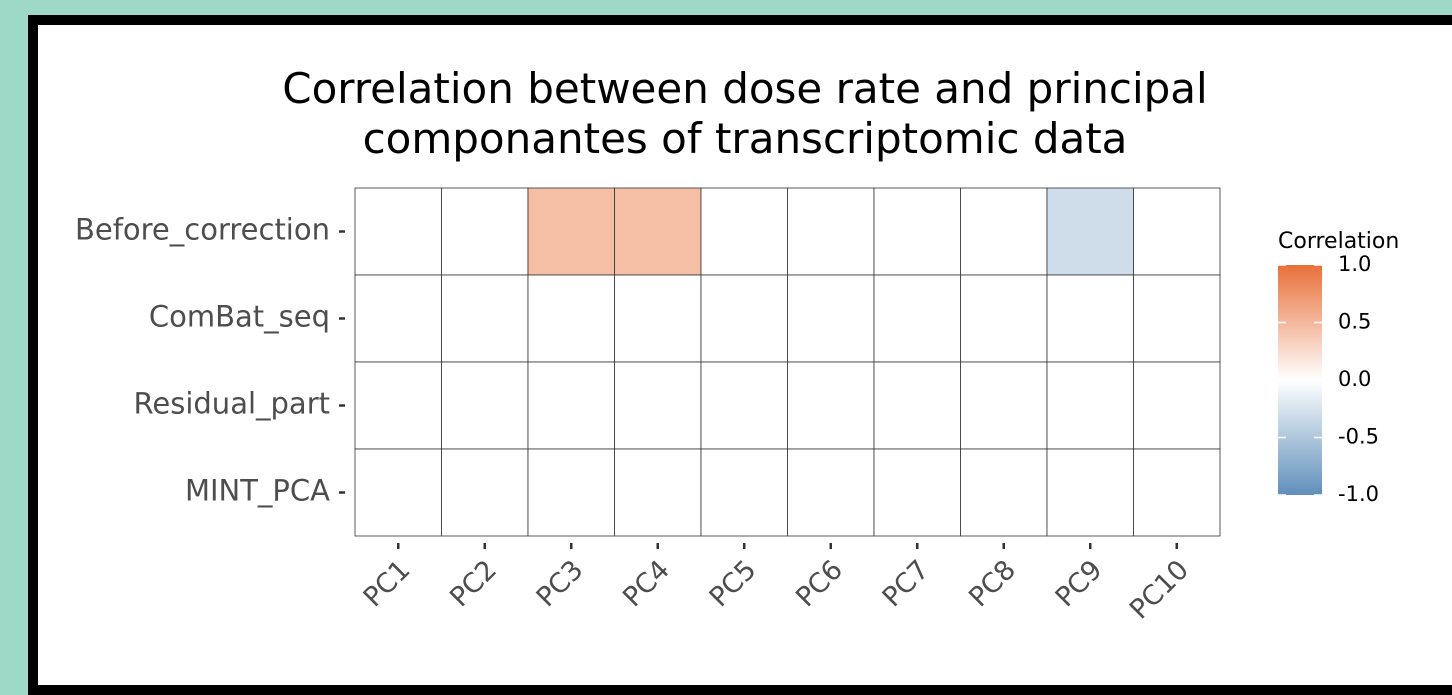  What do you see at coordinates (646, 583) in the screenshot?
I see `x-tick-label: PC4` at bounding box center [646, 583].